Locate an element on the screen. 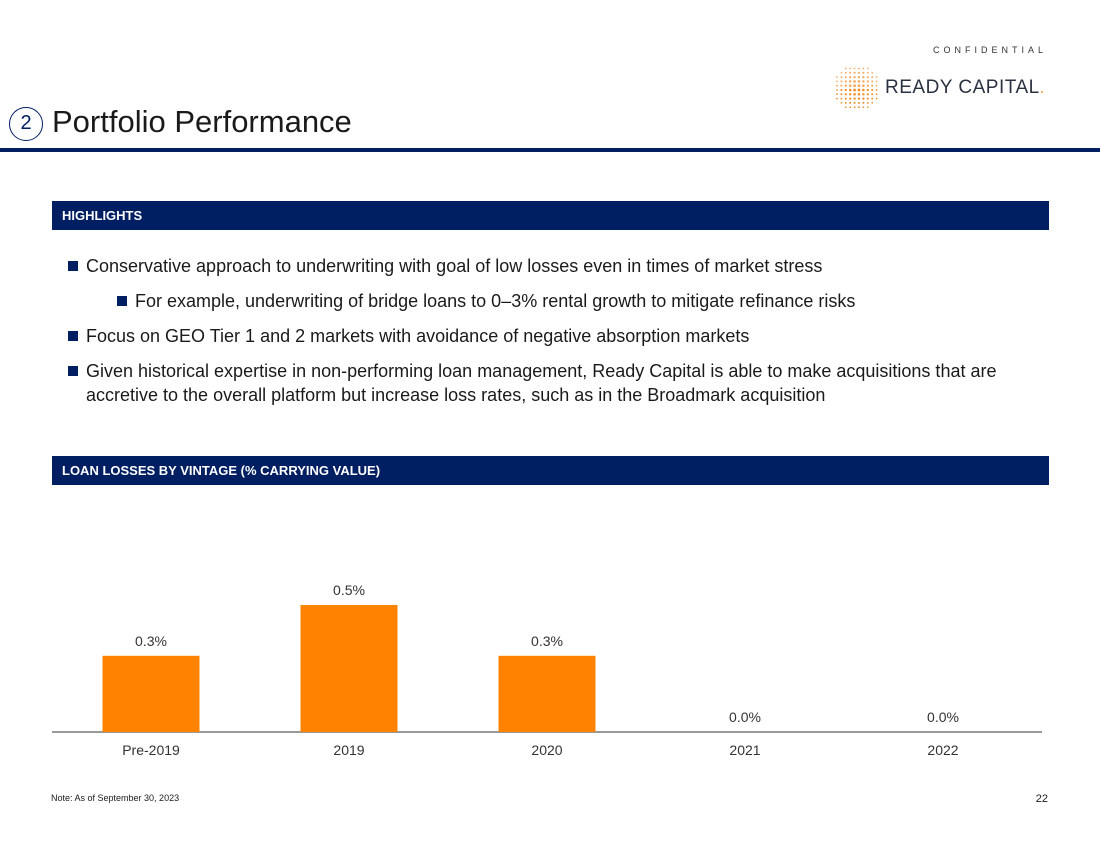 This screenshot has height=849, width=1100. ready-capital-logo: READY CAPITAL. is located at coordinates (944, 88).